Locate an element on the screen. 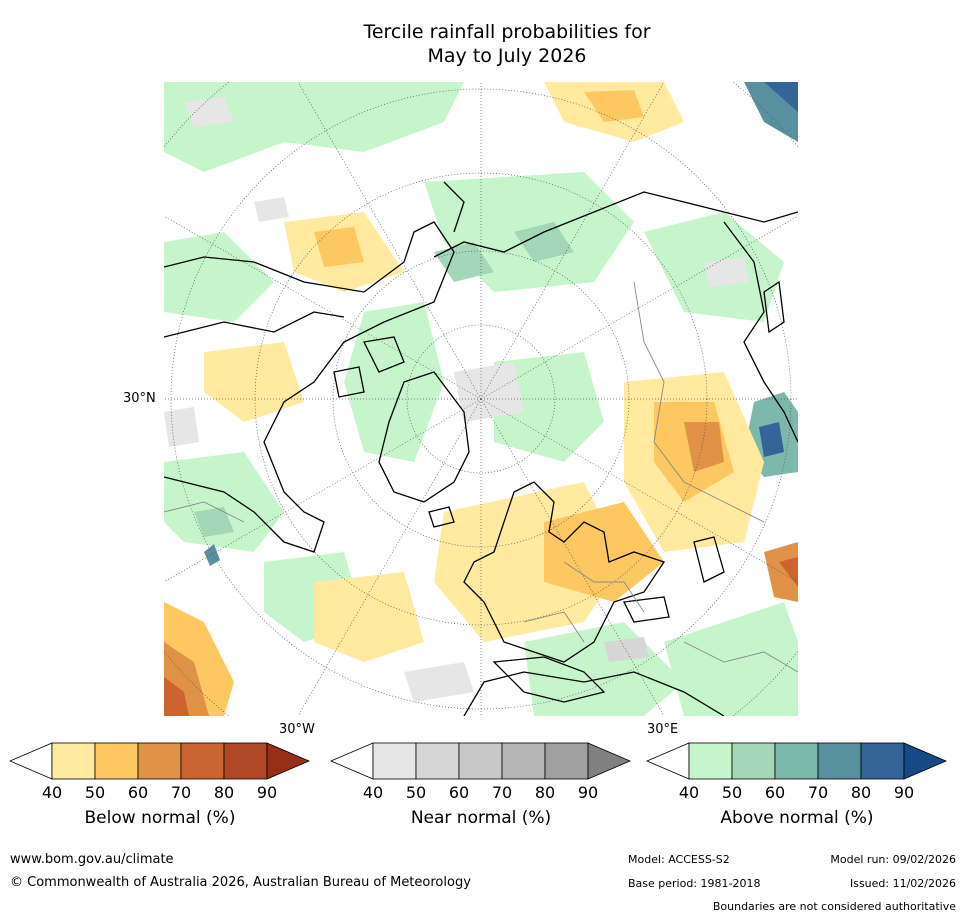  colorbar-label-below: Below normal (%) is located at coordinates (160, 818).